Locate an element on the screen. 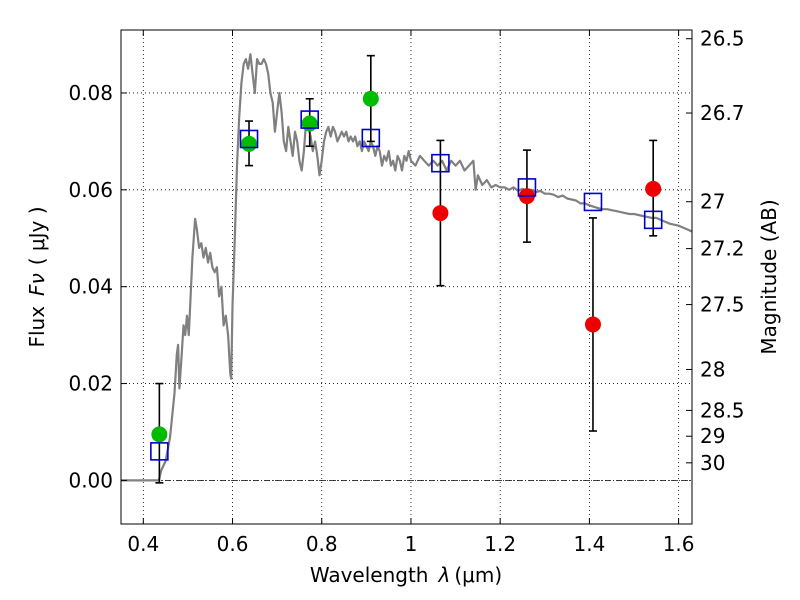 The height and width of the screenshot is (600, 800). right-tick-label: 27.2 is located at coordinates (722, 249).